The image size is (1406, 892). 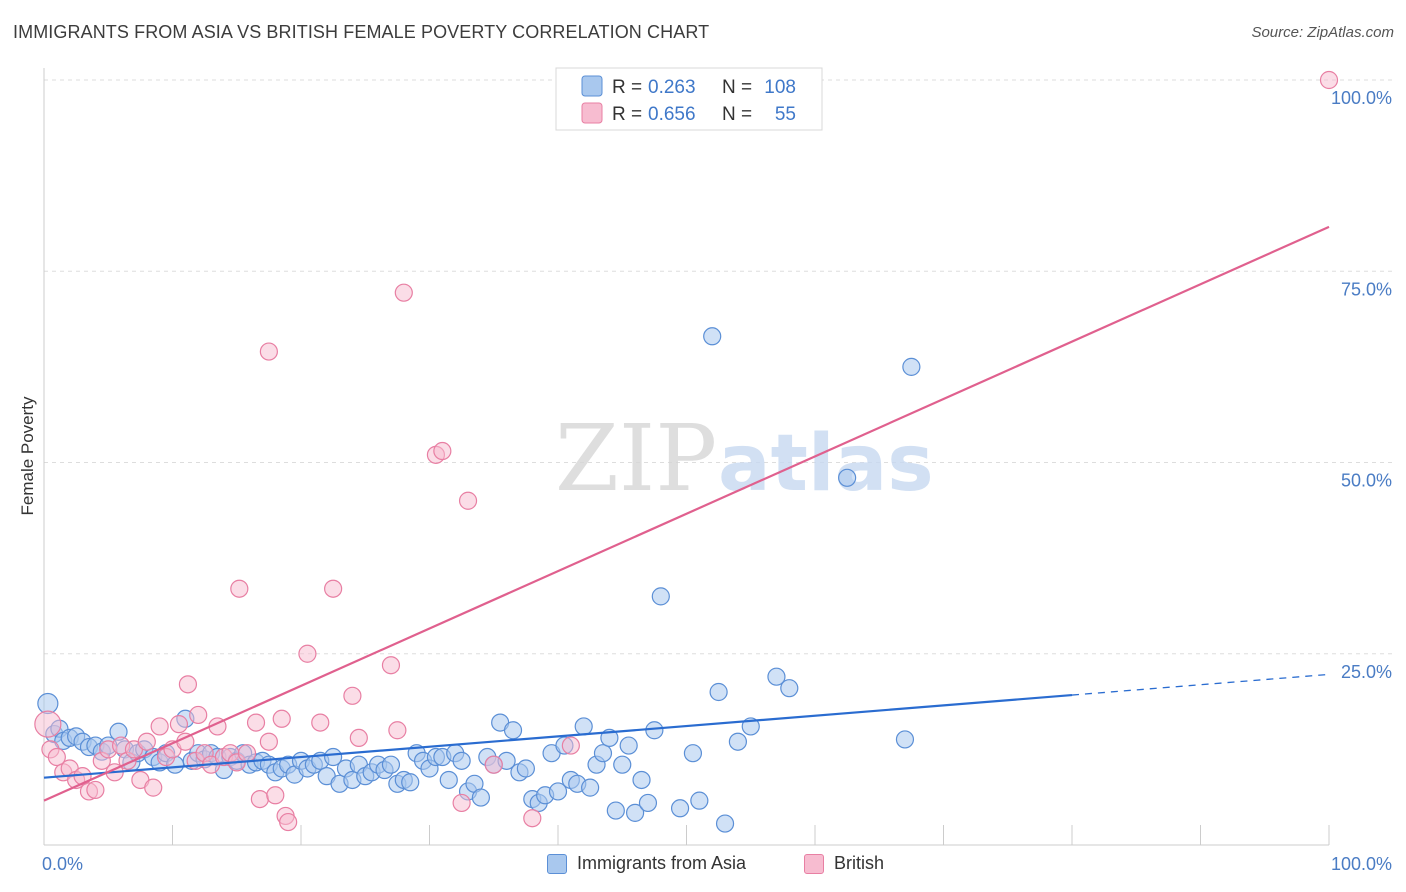 What do you see at coordinates (1361, 98) in the screenshot?
I see `y-tick-label-3: 100.0%` at bounding box center [1361, 98].